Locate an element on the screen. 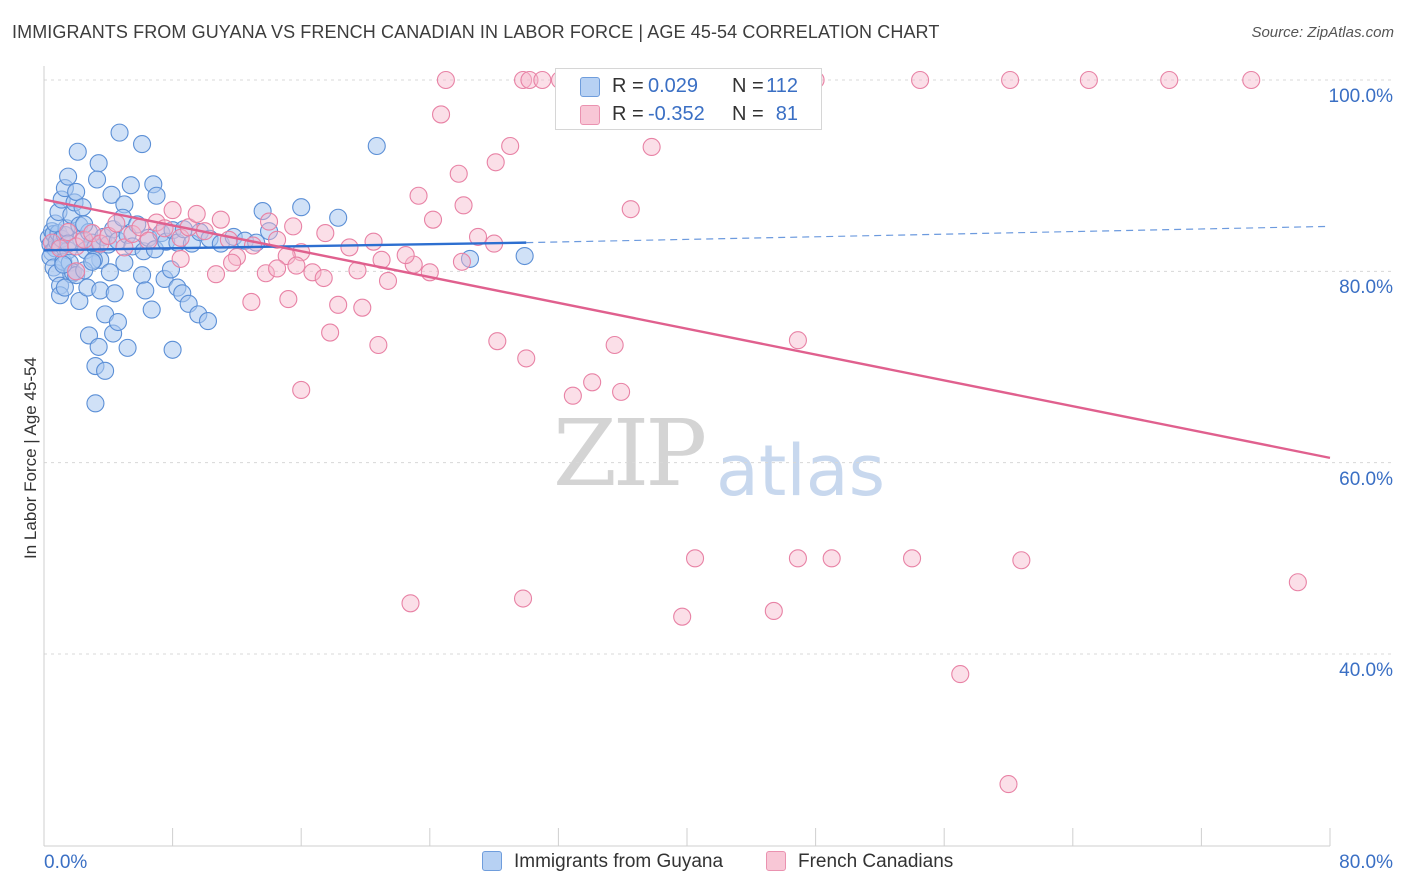  trend-line-guyana-extension is located at coordinates (928, 234).